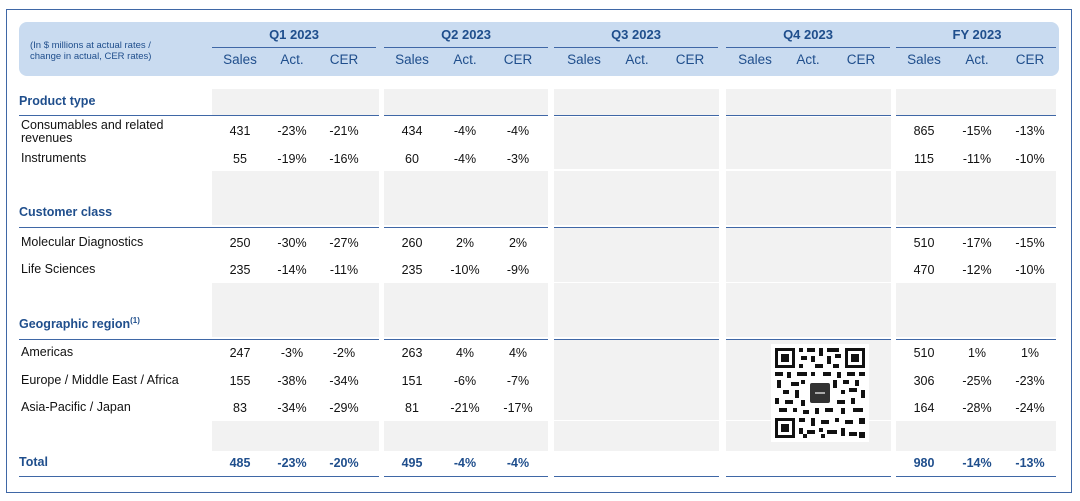 The height and width of the screenshot is (501, 1080). What do you see at coordinates (539, 49) in the screenshot?
I see `table-header-band` at bounding box center [539, 49].